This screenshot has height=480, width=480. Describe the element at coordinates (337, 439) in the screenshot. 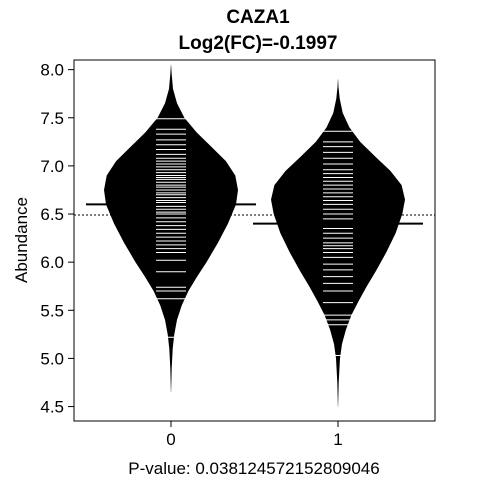

I see `x-tick-label: 1` at that location.